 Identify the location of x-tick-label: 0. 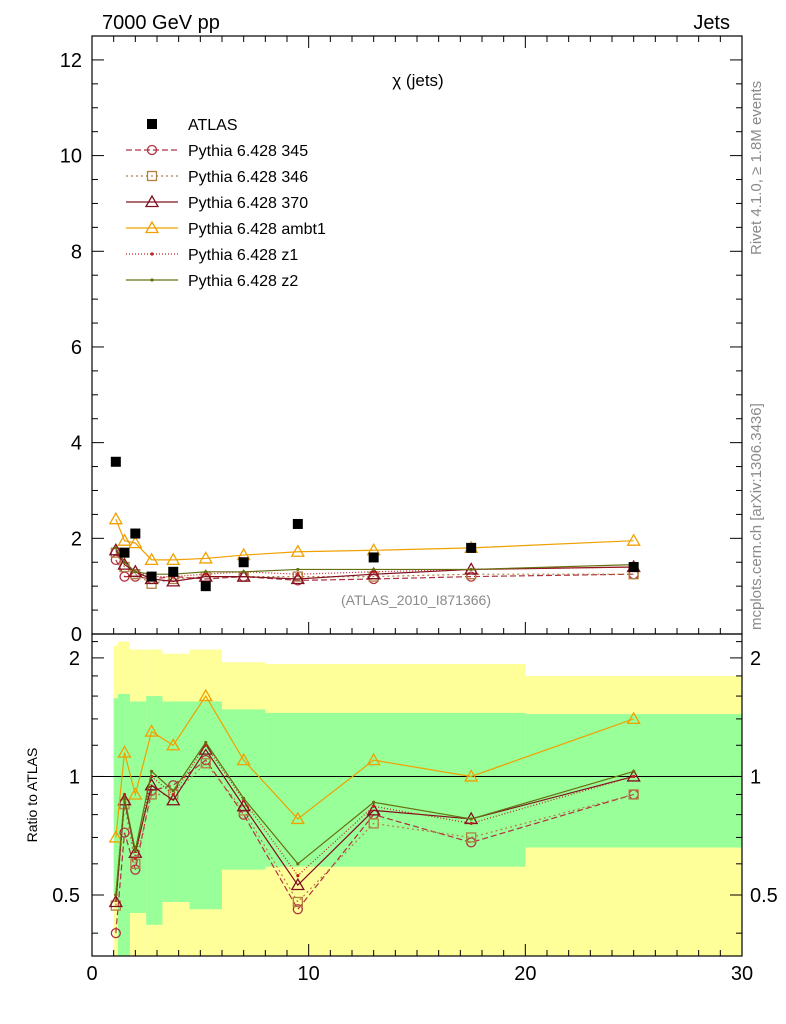
(91, 974).